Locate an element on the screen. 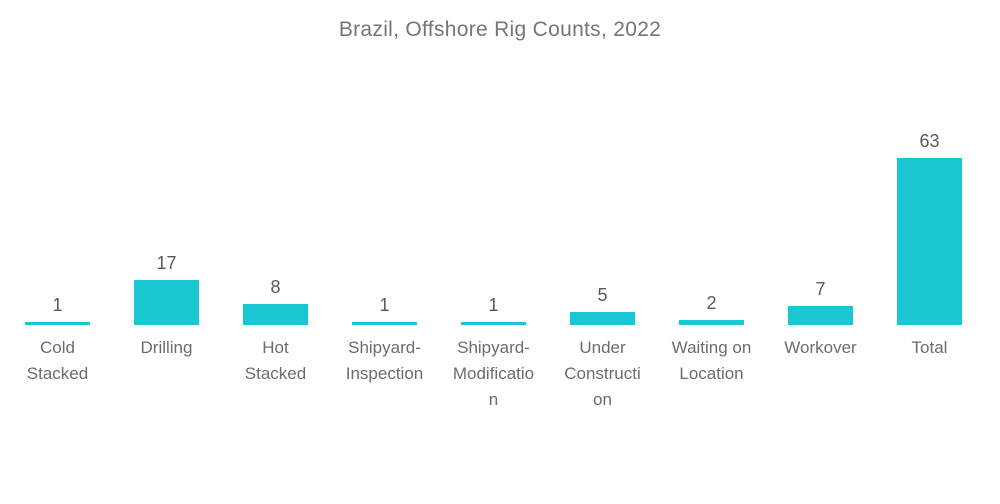 The image size is (1000, 504). bar-shipyard-modification is located at coordinates (493, 323).